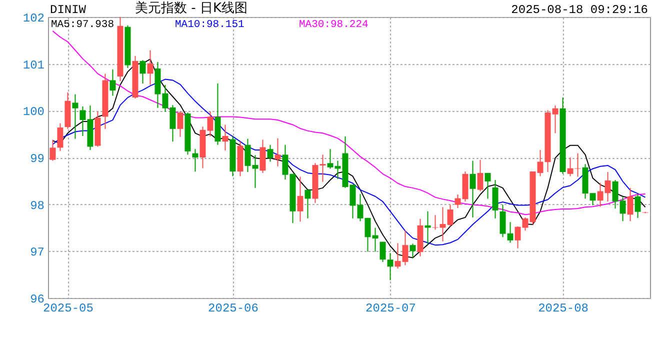  I want to click on text: MA30:98.224, so click(333, 25).